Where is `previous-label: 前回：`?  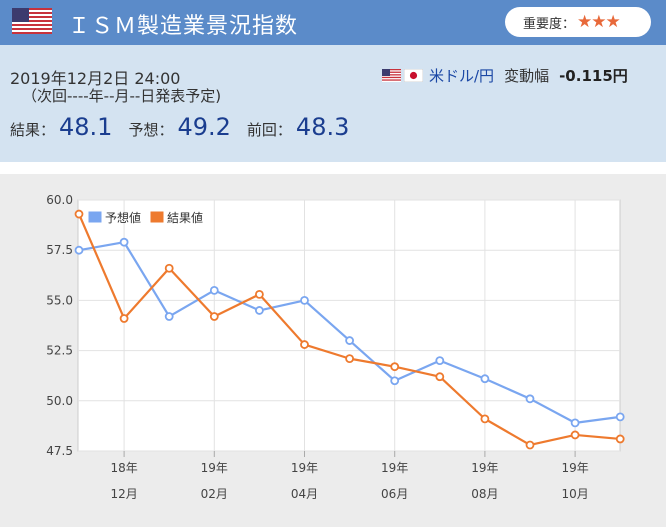
previous-label: 前回： is located at coordinates (269, 130).